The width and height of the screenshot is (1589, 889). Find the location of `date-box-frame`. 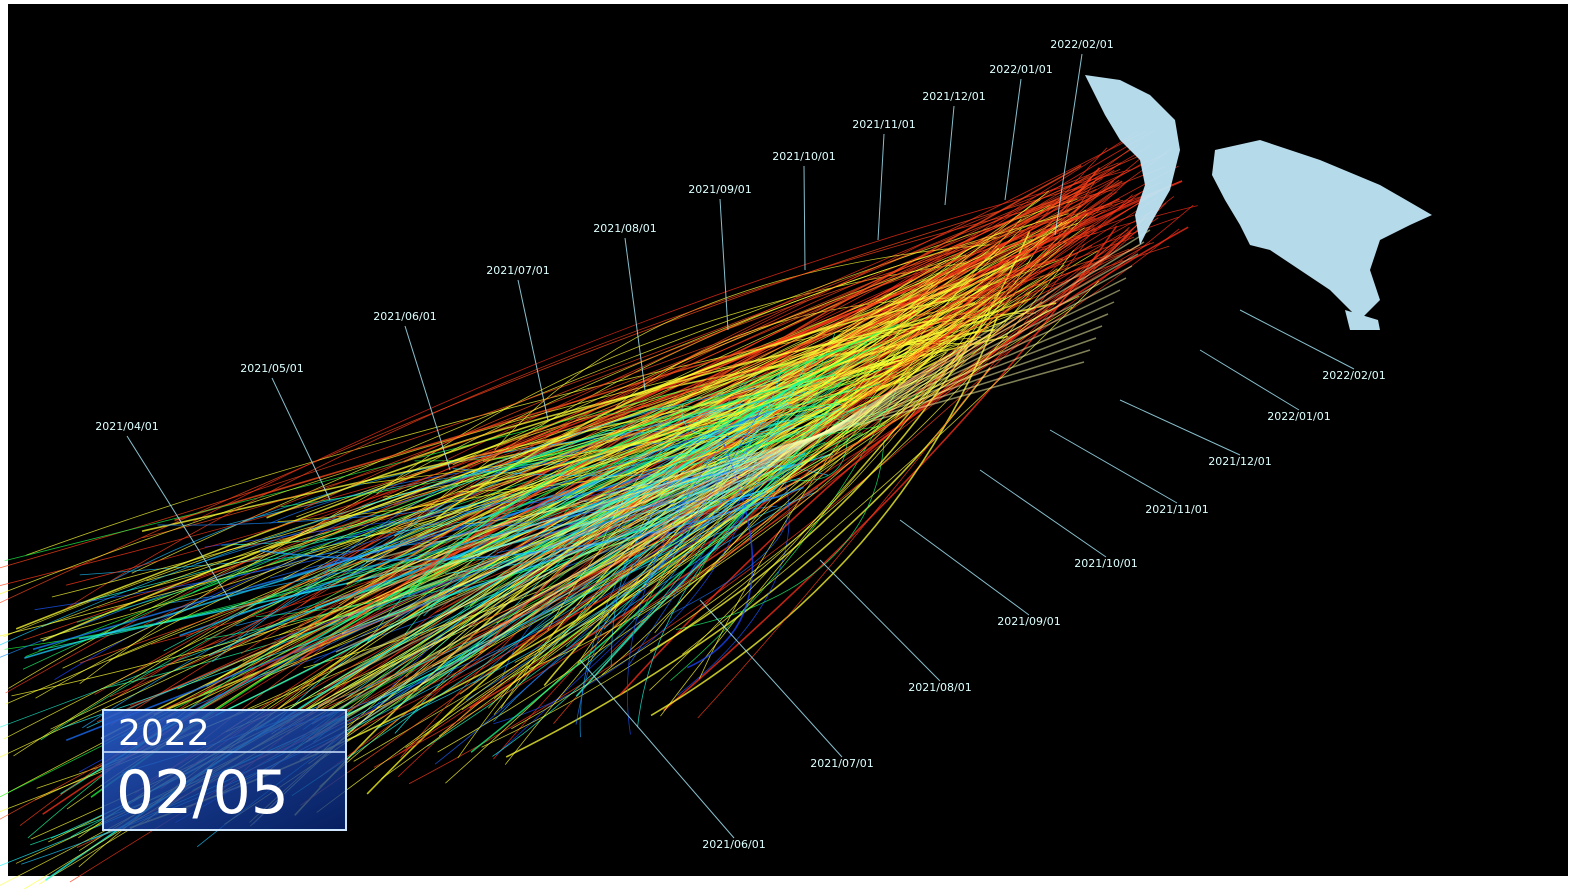

date-box-frame is located at coordinates (224, 770).